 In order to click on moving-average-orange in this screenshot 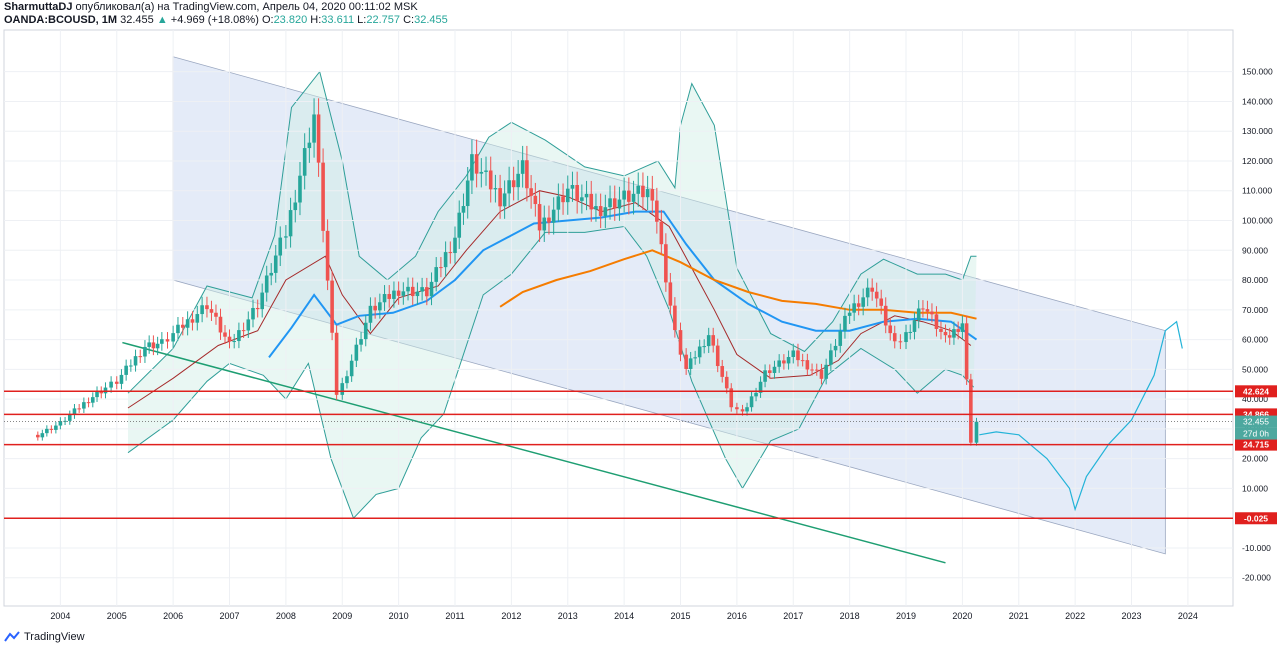, I will do `click(738, 284)`.